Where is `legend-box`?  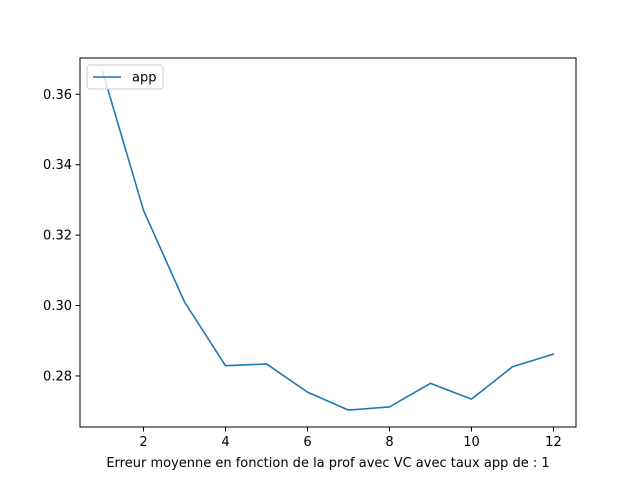
legend-box is located at coordinates (125, 77).